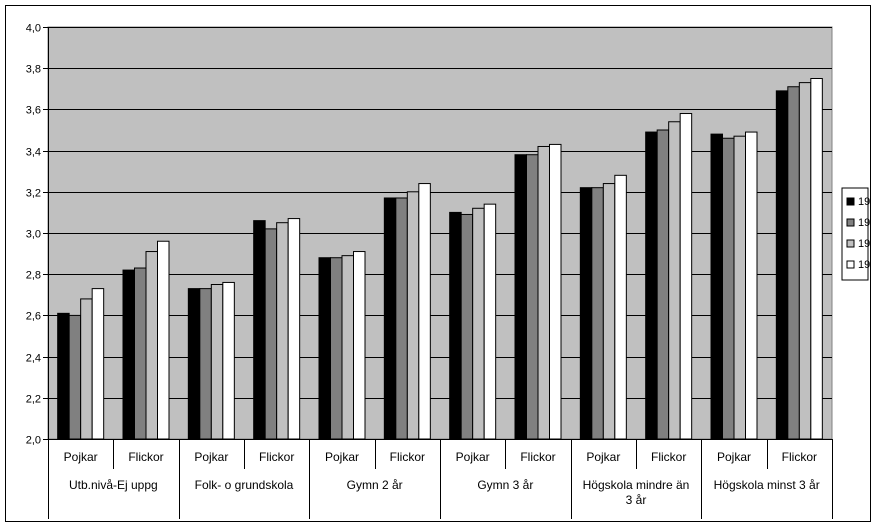 The height and width of the screenshot is (527, 877). Describe the element at coordinates (33, 235) in the screenshot. I see `y-tick-label: 3,0` at that location.